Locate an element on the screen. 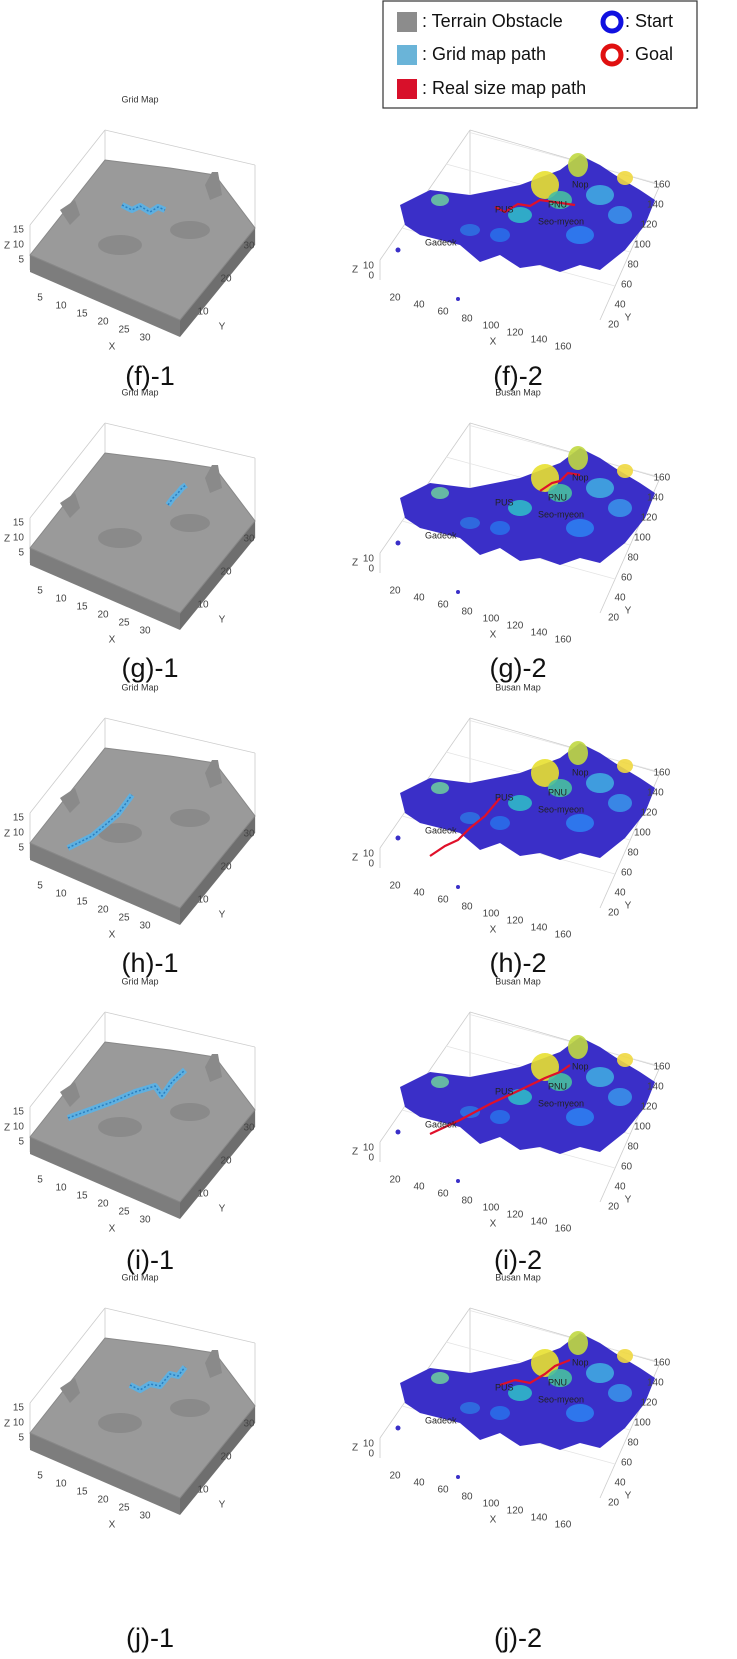  caption: (f)-2 is located at coordinates (518, 376).